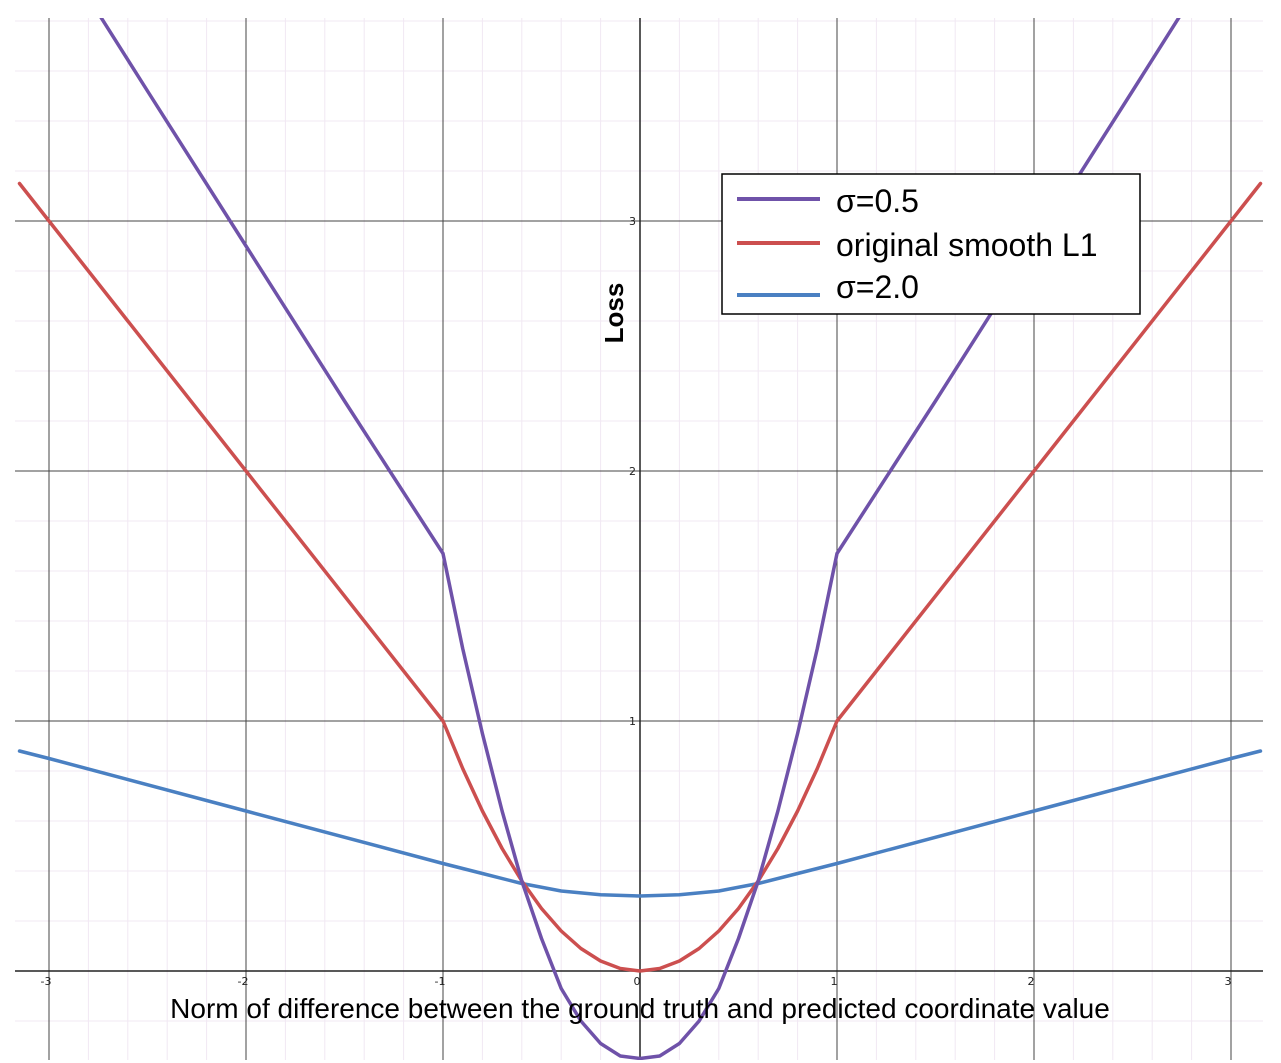 The height and width of the screenshot is (1063, 1281). Describe the element at coordinates (966, 245) in the screenshot. I see `legend-label-original-smooth-l1: original smooth L1` at that location.